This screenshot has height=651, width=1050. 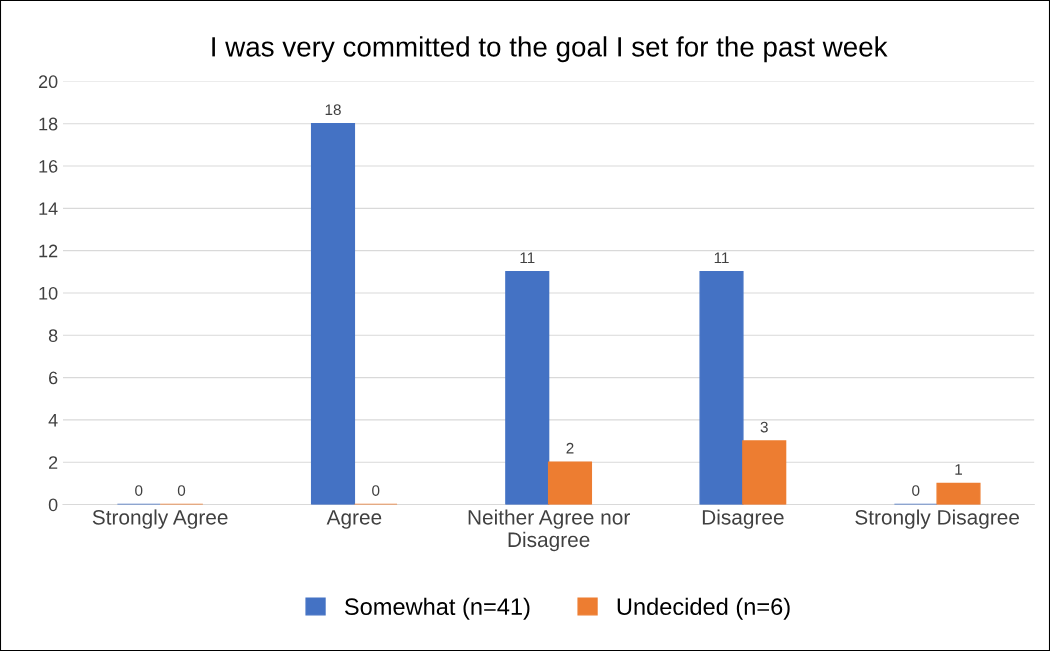 What do you see at coordinates (764, 427) in the screenshot?
I see `data-label: 3` at bounding box center [764, 427].